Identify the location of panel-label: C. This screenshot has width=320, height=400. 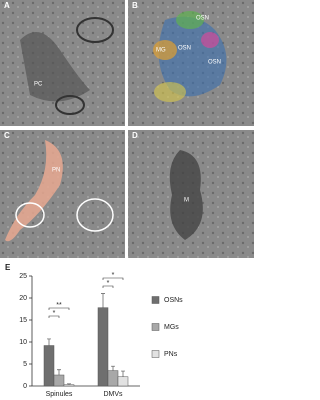
(7, 135).